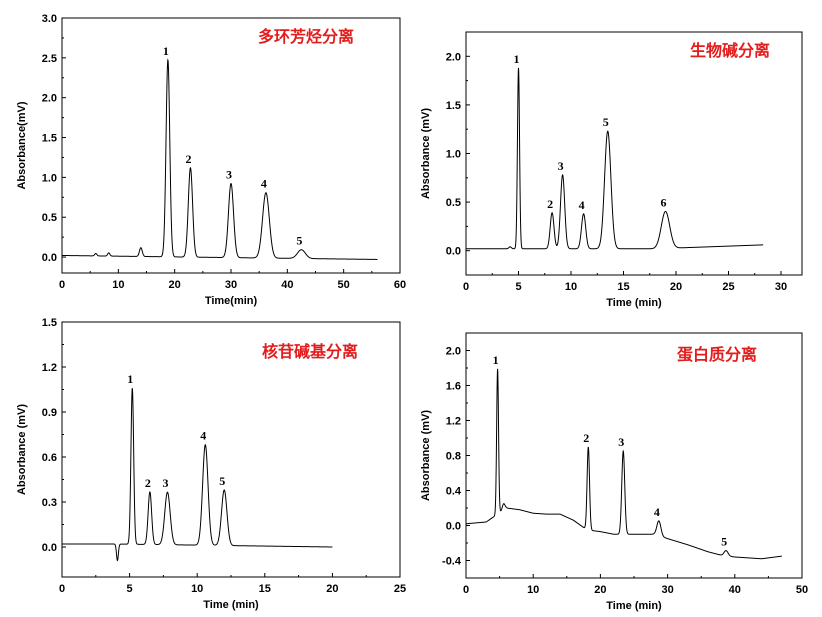 Image resolution: width=822 pixels, height=617 pixels. Describe the element at coordinates (306, 36) in the screenshot. I see `chart-title: 多环芳烃分离` at that location.